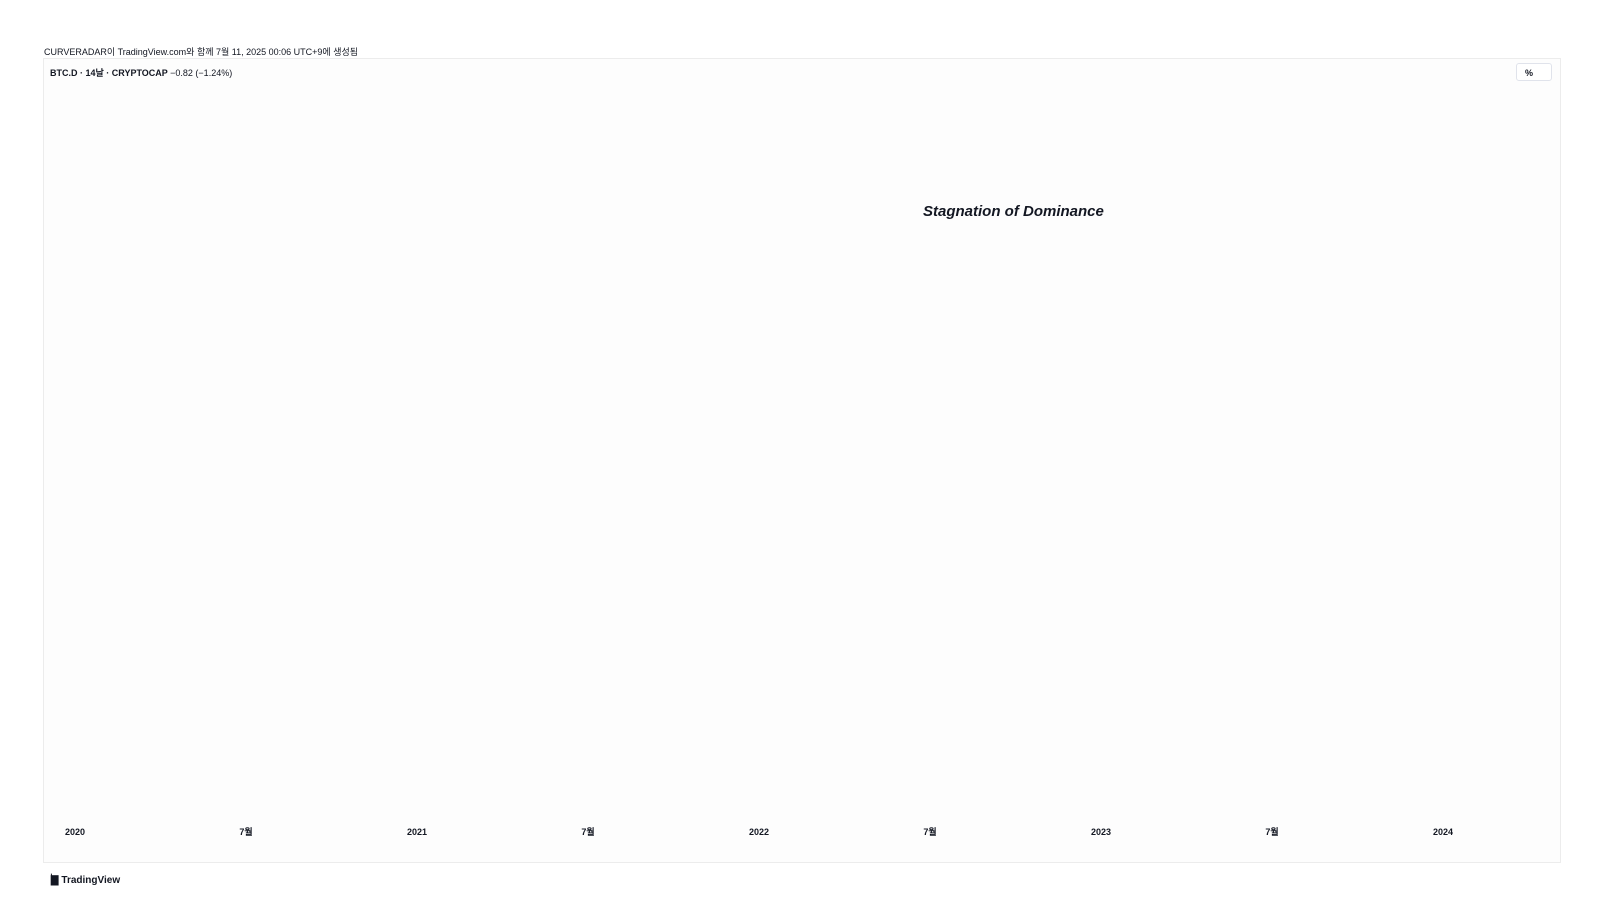 Image resolution: width=1600 pixels, height=907 pixels. Describe the element at coordinates (1534, 72) in the screenshot. I see `percent-scale-button: %` at that location.